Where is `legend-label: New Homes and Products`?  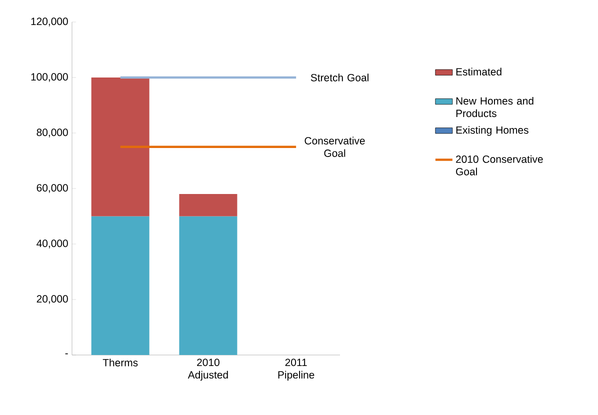
legend-label: New Homes and Products is located at coordinates (495, 107).